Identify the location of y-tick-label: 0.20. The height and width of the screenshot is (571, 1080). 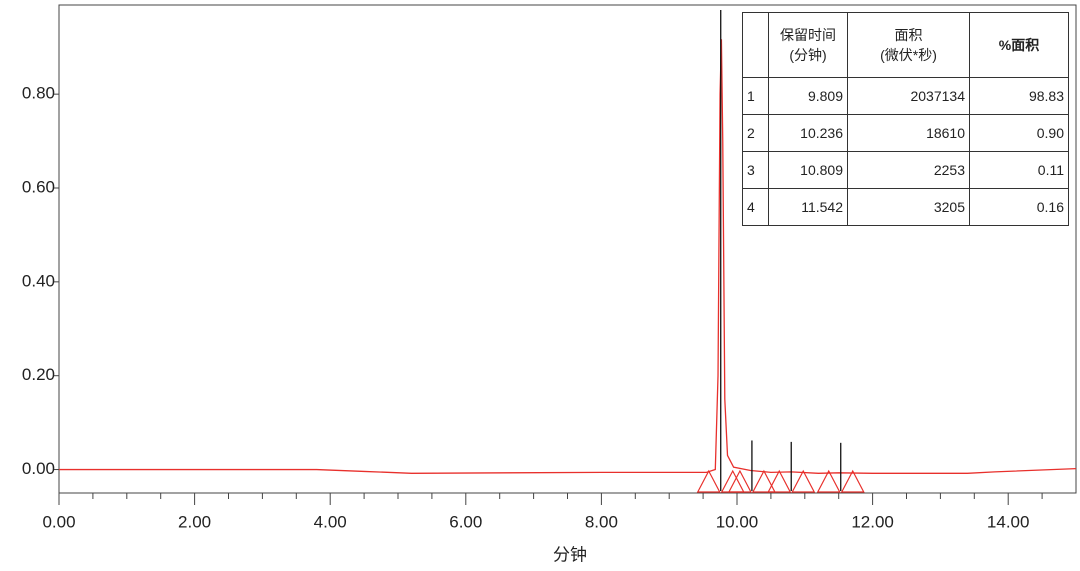
(38, 374).